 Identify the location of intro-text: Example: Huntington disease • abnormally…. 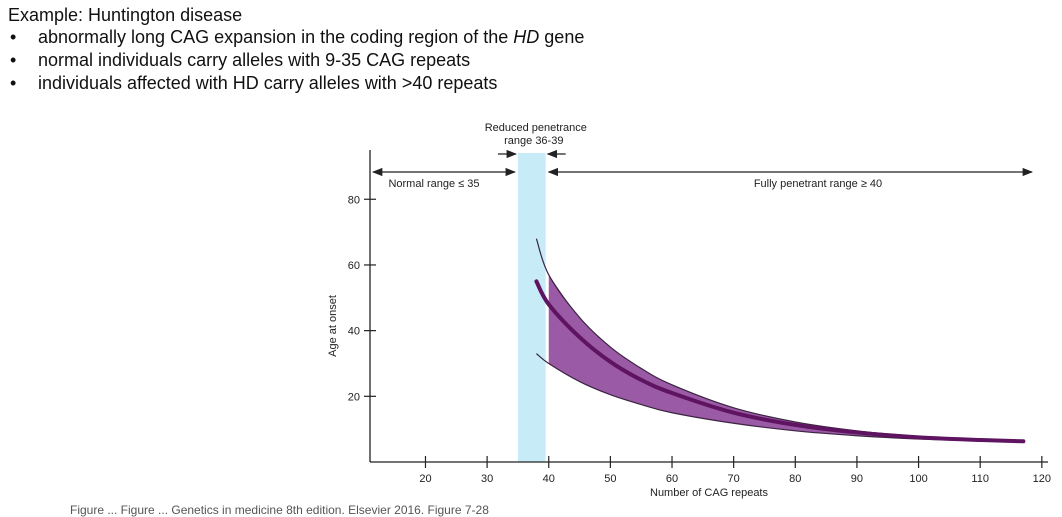
(296, 49).